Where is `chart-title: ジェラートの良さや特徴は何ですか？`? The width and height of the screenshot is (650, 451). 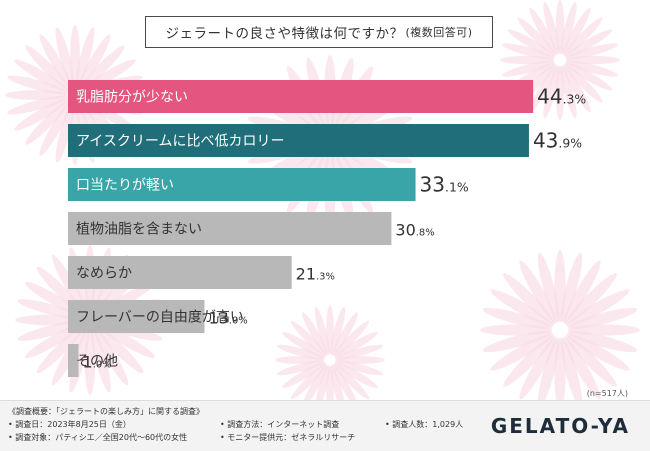 chart-title: ジェラートの良さや特徴は何ですか？ is located at coordinates (284, 34).